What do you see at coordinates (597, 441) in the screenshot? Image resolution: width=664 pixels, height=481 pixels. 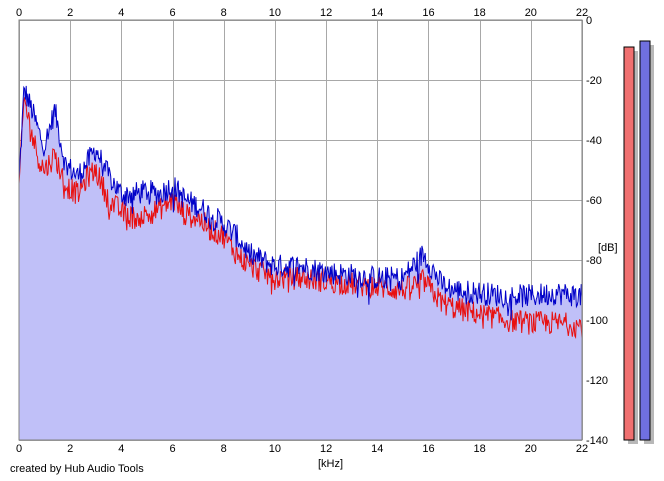 I see `y-tick-label-7: -140` at bounding box center [597, 441].